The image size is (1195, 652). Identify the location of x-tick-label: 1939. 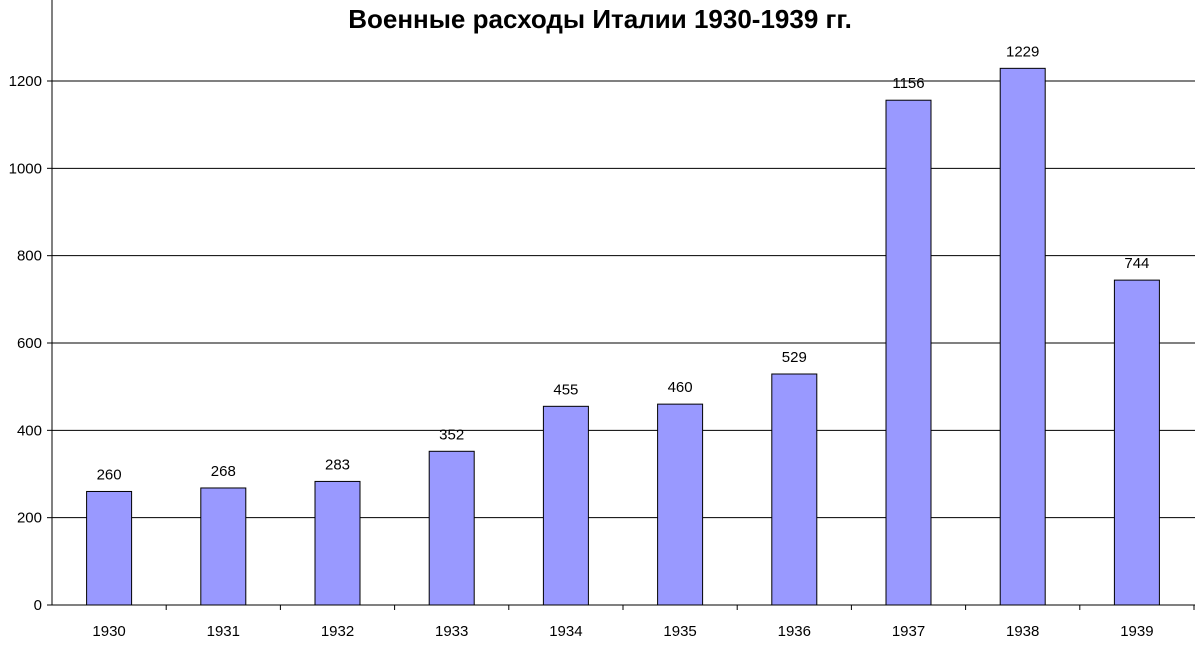
(1136, 631).